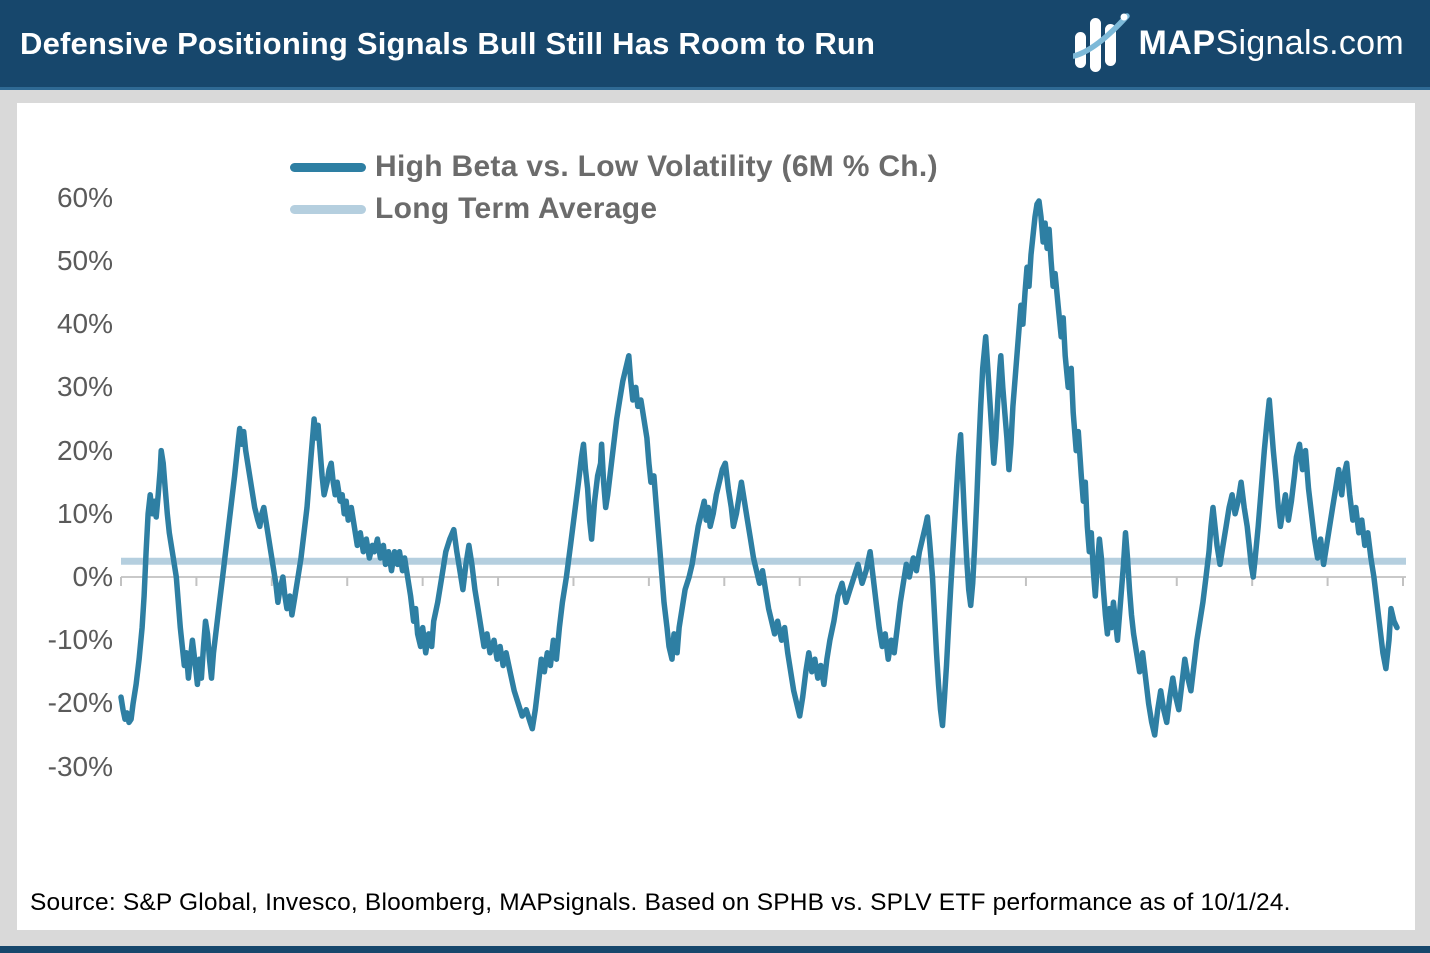  Describe the element at coordinates (80, 766) in the screenshot. I see `y-axis-label: -30%` at that location.